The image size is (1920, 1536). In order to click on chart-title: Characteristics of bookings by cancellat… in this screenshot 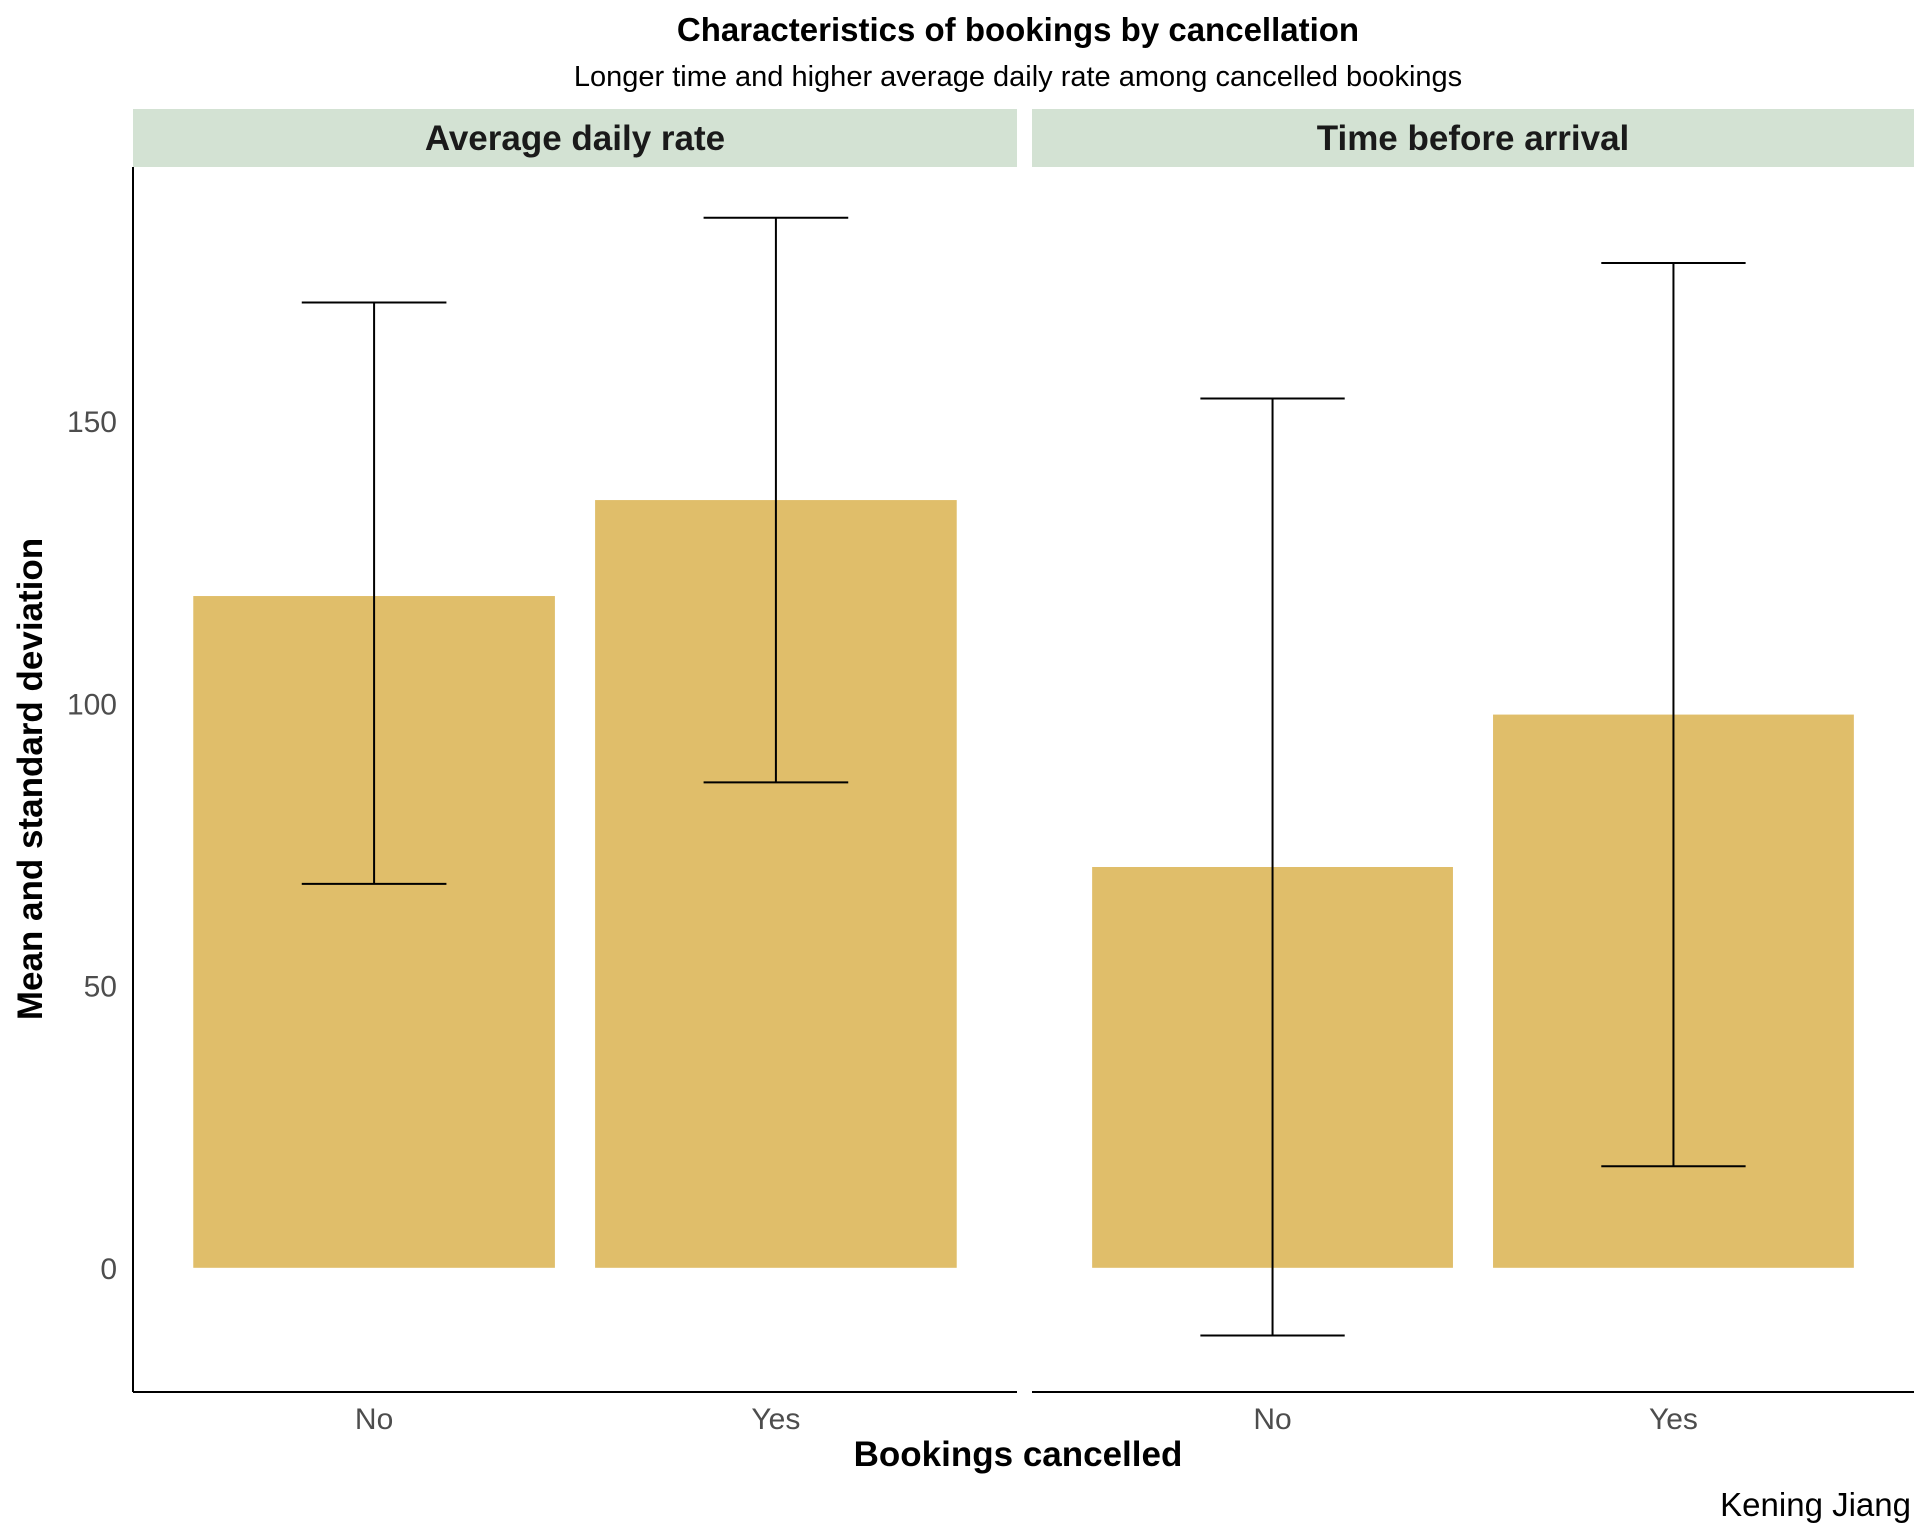, I will do `click(1018, 29)`.